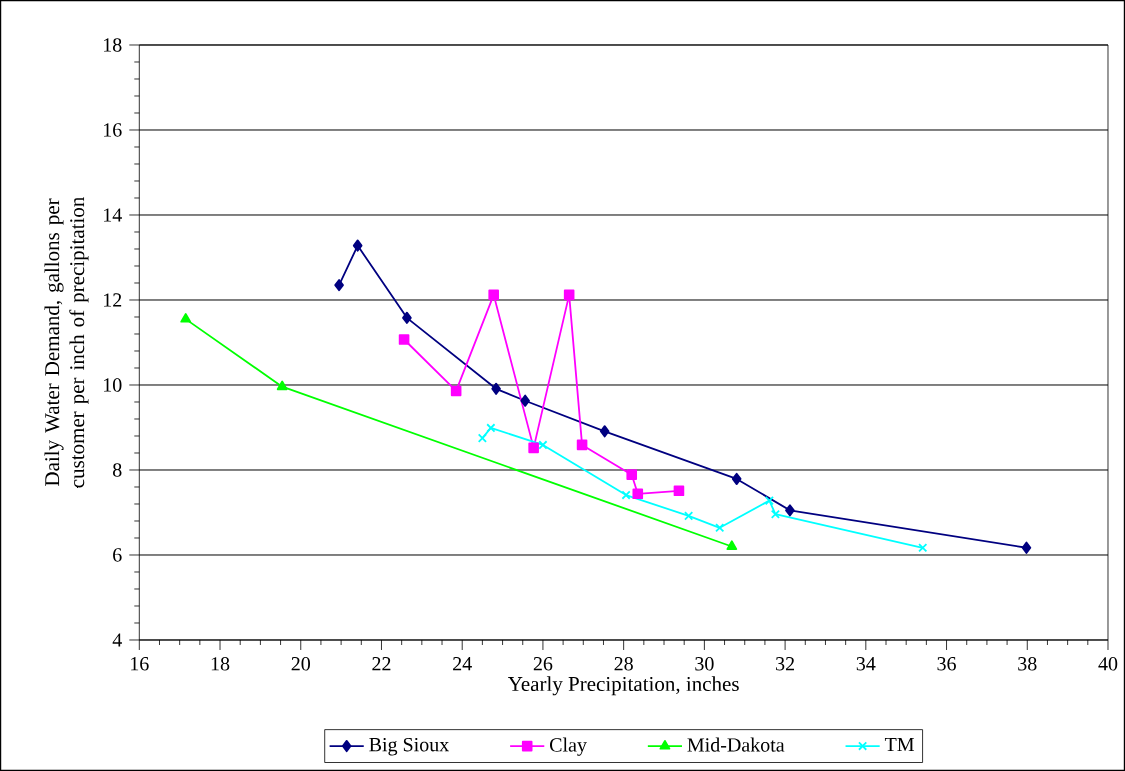 This screenshot has height=771, width=1125. I want to click on y-tick-label: 16, so click(113, 130).